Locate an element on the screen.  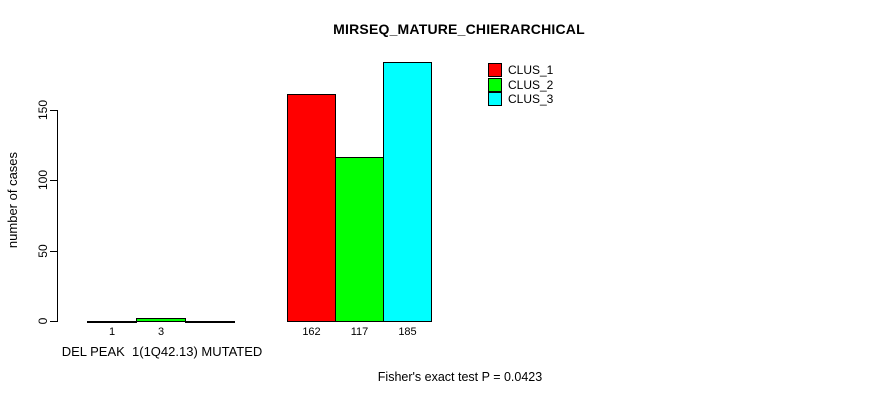
legend-item-clus_1: CLUS_1 is located at coordinates (520, 70).